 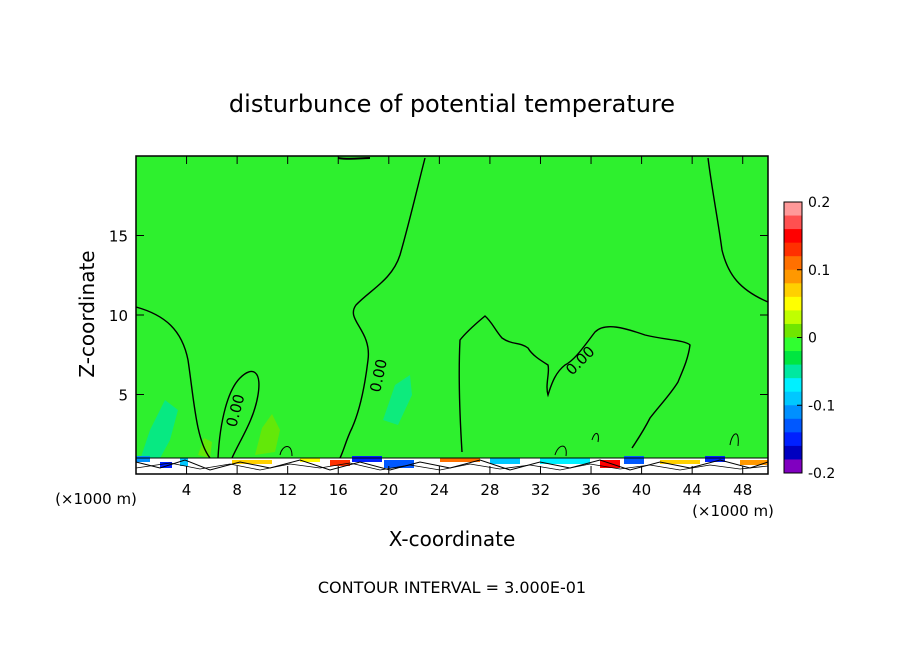 I want to click on colorbar-ticks: 0.2 0.1 0 -0.1 -0.2, so click(x=816, y=338).